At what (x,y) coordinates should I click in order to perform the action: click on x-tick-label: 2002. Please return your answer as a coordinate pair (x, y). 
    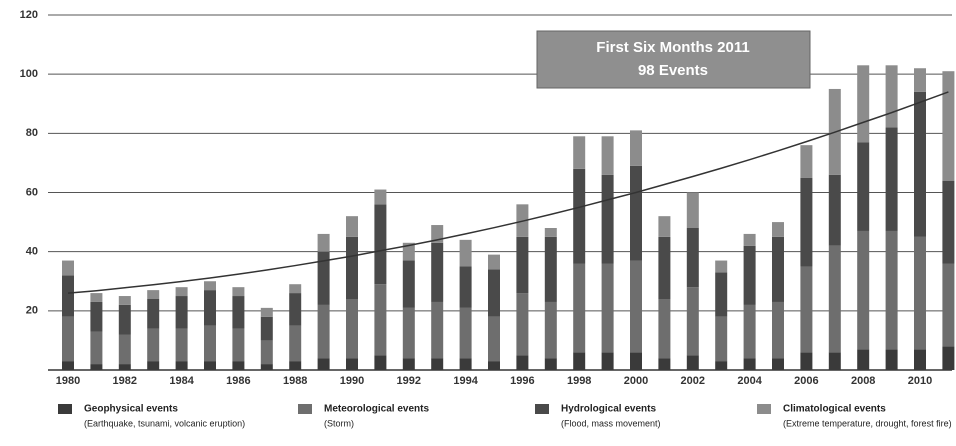
    Looking at the image, I should click on (693, 381).